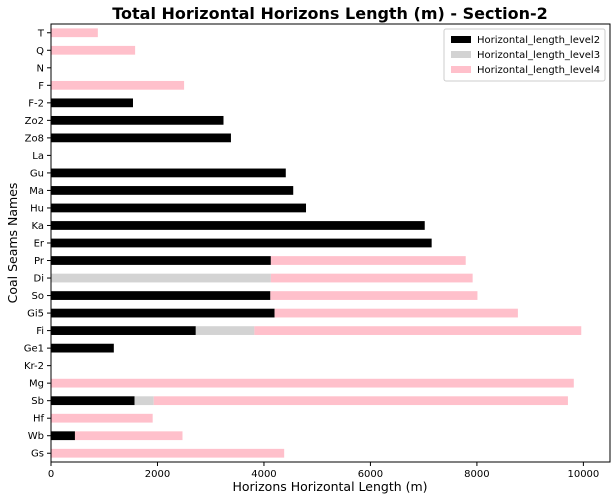 Image resolution: width=616 pixels, height=501 pixels. I want to click on bar-Wb-level2, so click(63, 436).